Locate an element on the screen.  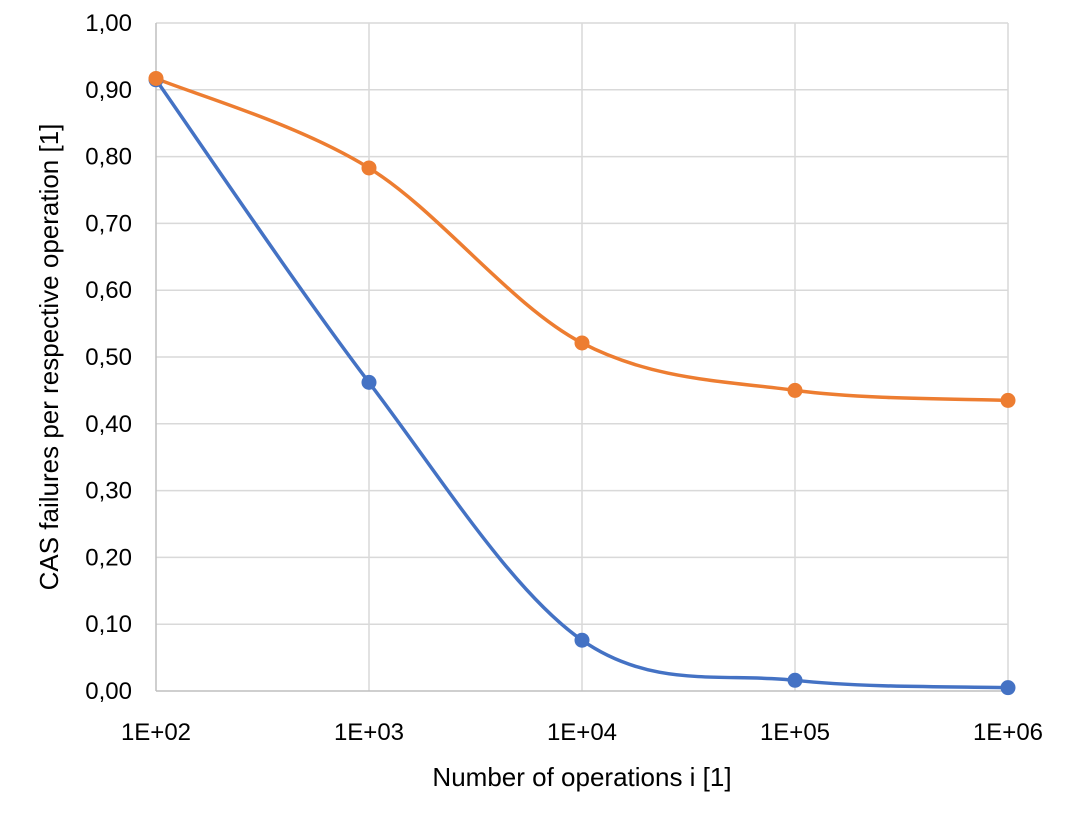
y-tick-label: 0,40 is located at coordinates (108, 424).